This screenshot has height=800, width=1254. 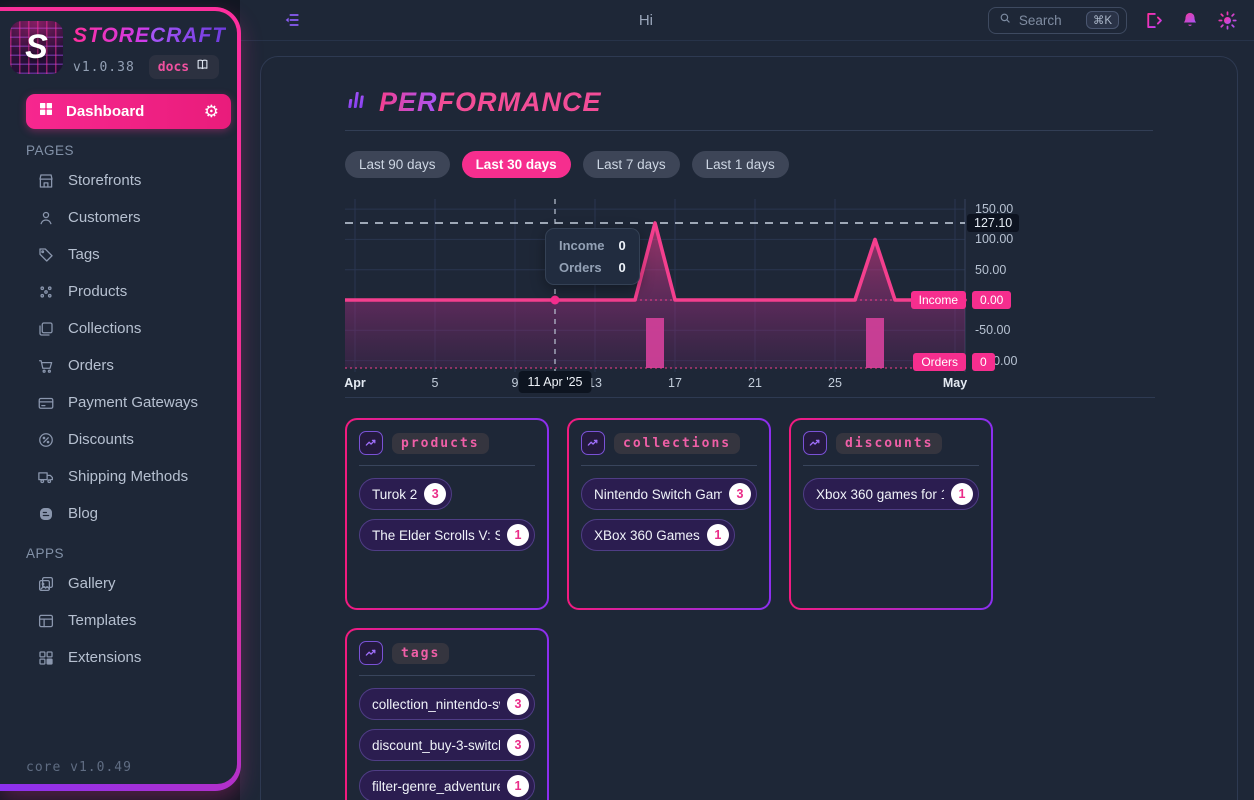 What do you see at coordinates (118, 365) in the screenshot?
I see `sidebar-item-orders: Orders` at bounding box center [118, 365].